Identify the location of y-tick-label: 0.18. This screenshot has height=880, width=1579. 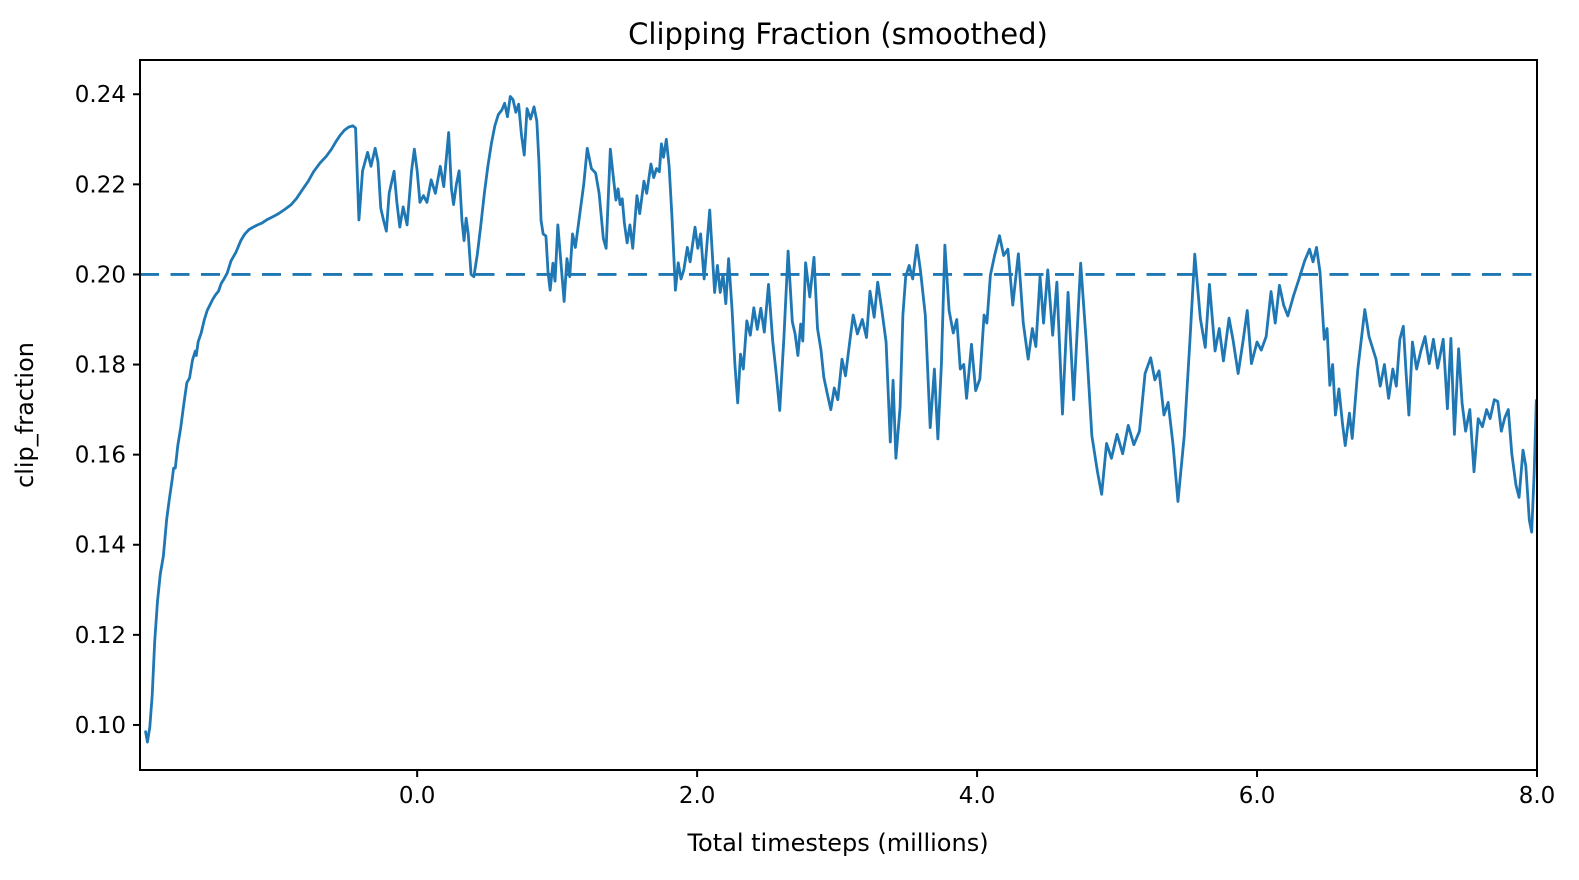
(100, 366).